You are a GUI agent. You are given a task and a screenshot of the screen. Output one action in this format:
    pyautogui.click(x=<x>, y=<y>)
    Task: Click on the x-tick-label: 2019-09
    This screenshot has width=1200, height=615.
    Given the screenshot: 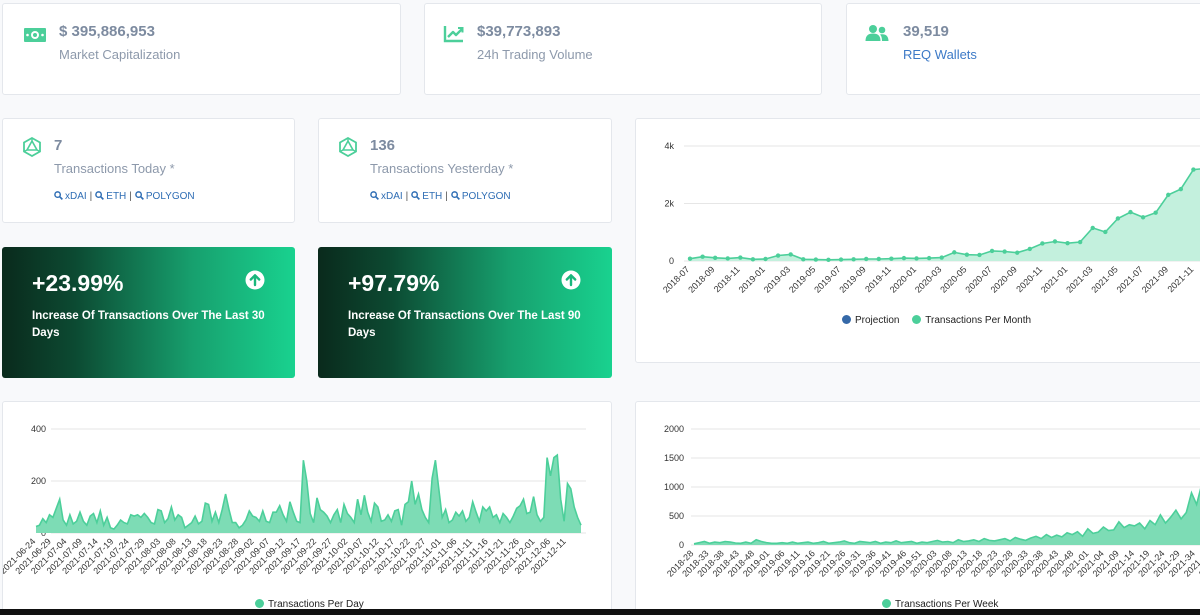 What is the action you would take?
    pyautogui.click(x=852, y=279)
    